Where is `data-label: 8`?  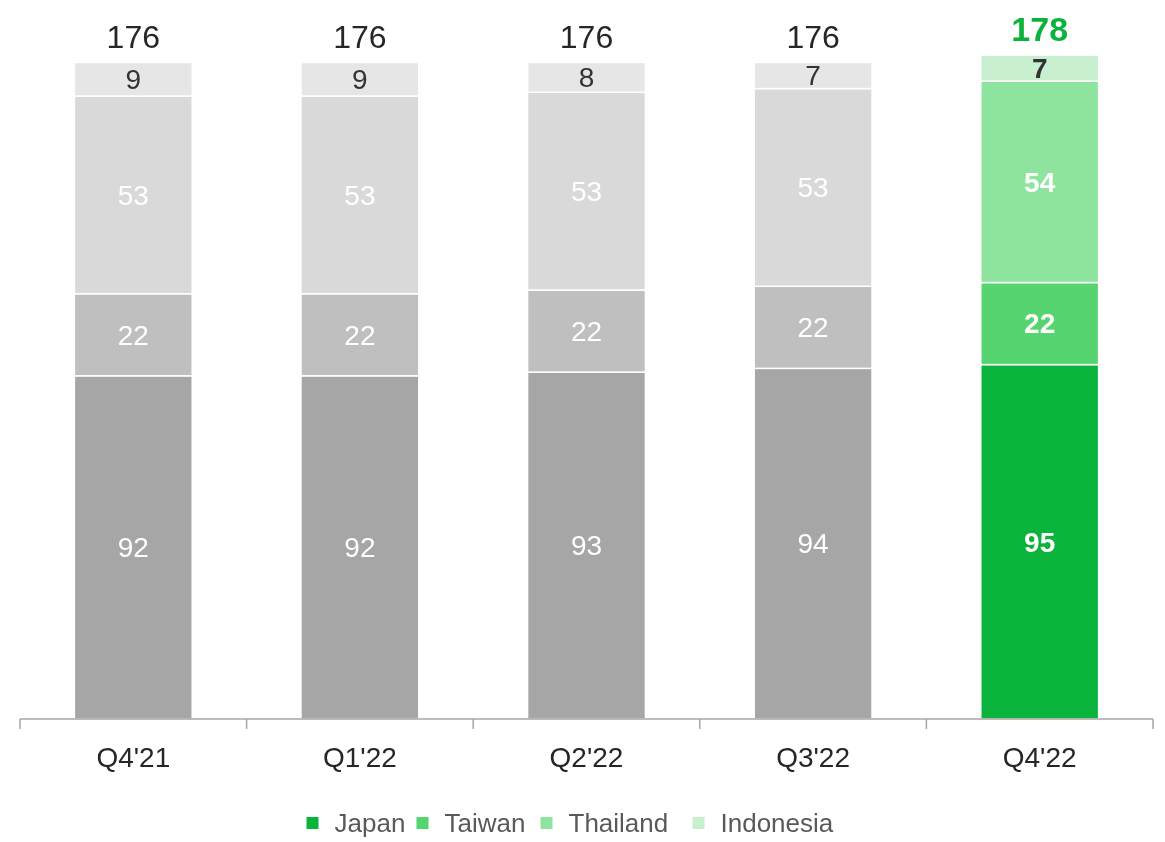 data-label: 8 is located at coordinates (586, 78).